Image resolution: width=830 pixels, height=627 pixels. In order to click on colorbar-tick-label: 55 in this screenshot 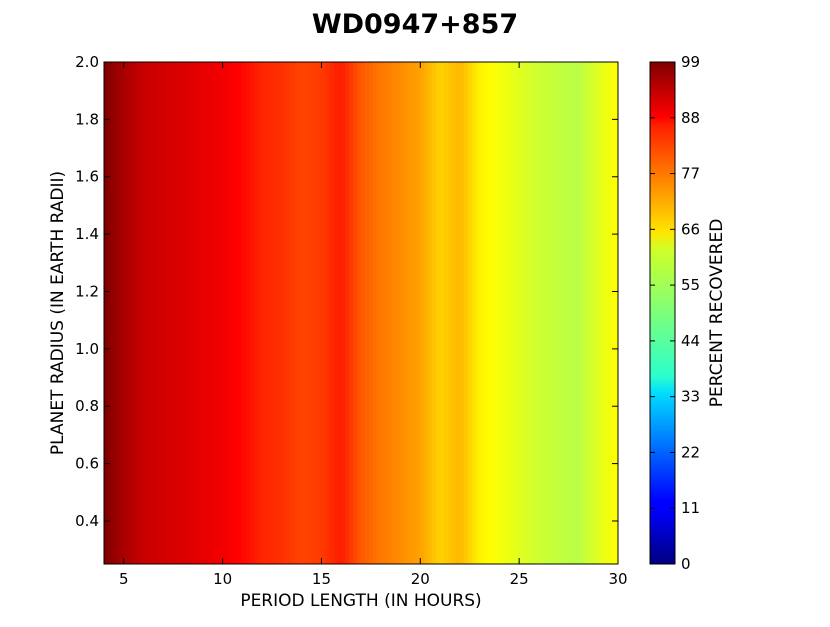, I will do `click(690, 285)`.